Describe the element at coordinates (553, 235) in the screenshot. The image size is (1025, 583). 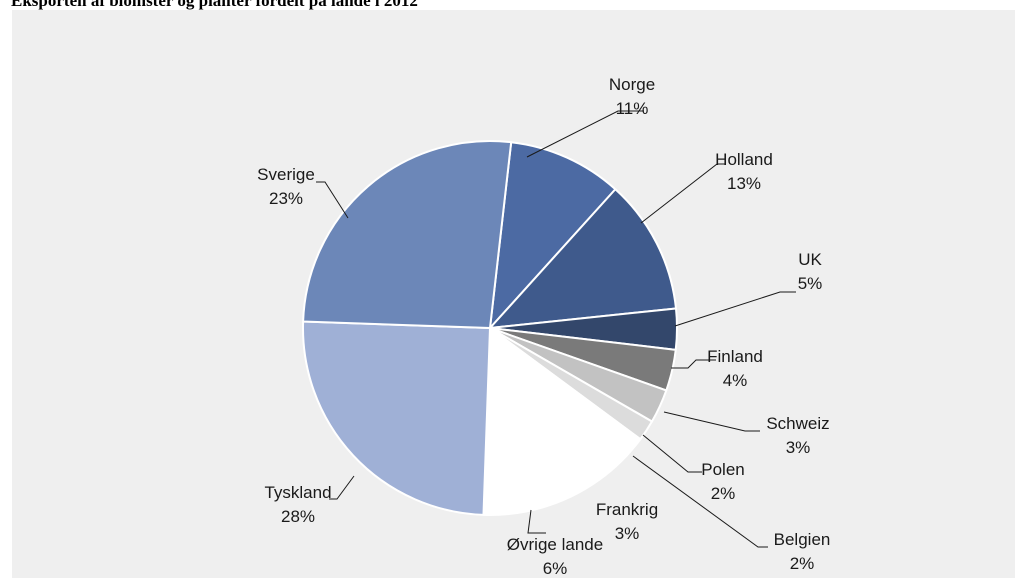
I see `pie-slice-norge` at that location.